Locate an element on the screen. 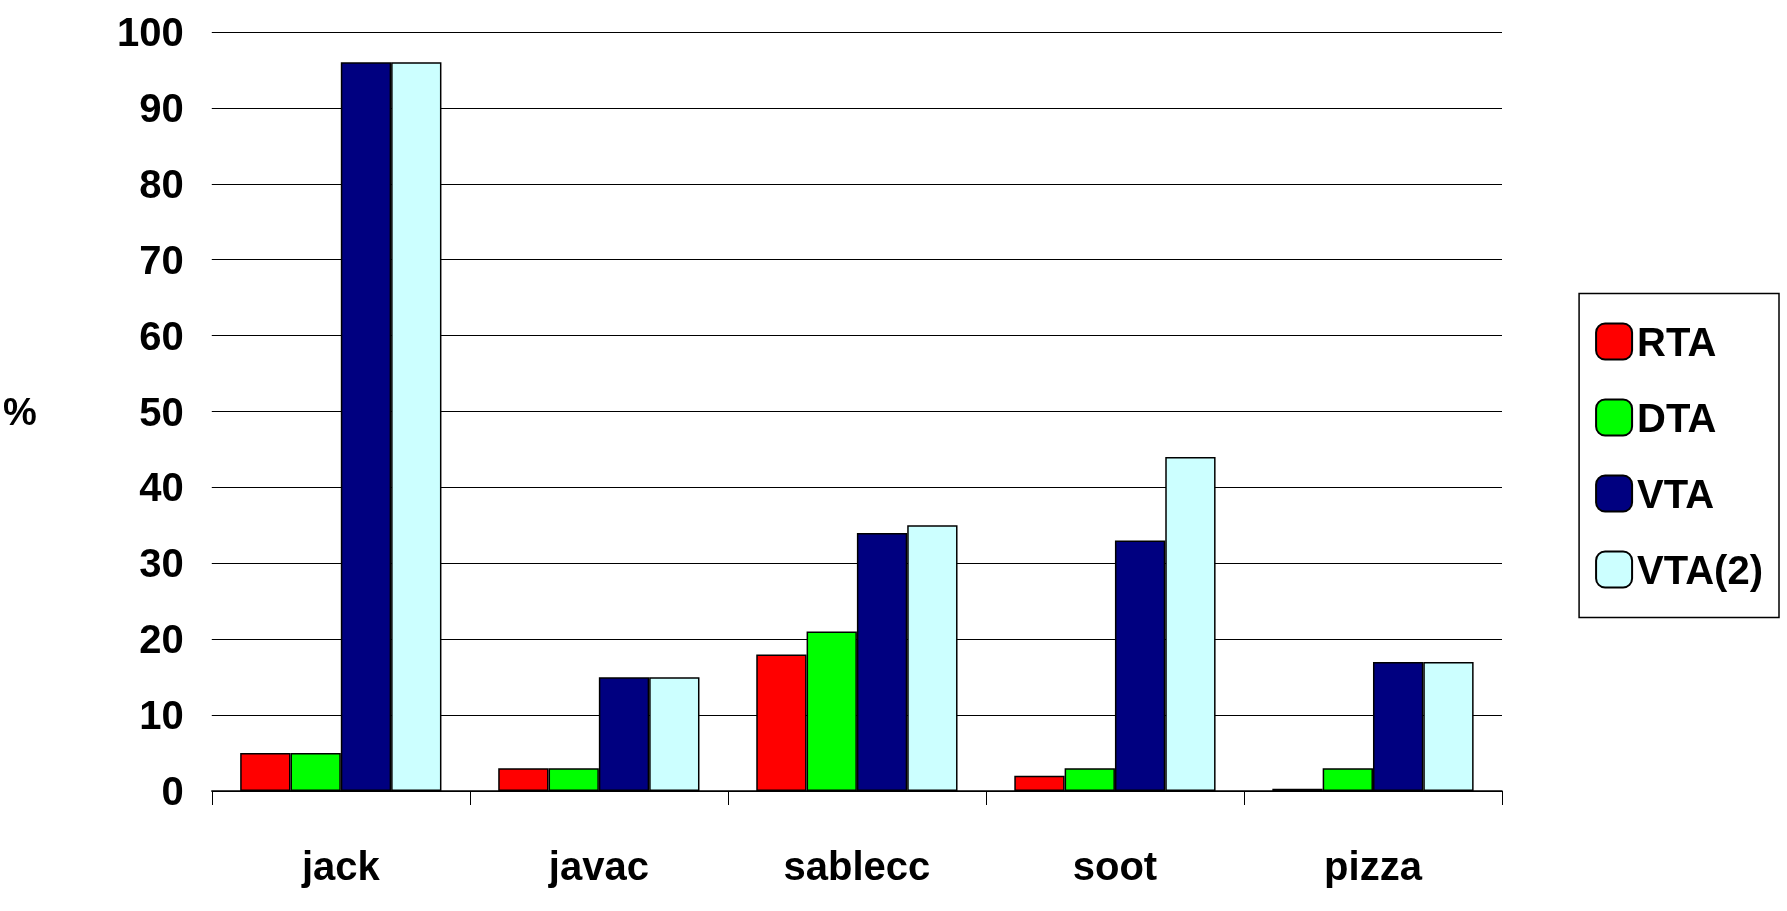 The image size is (1787, 911). y-tick-label: 0 is located at coordinates (172, 791).